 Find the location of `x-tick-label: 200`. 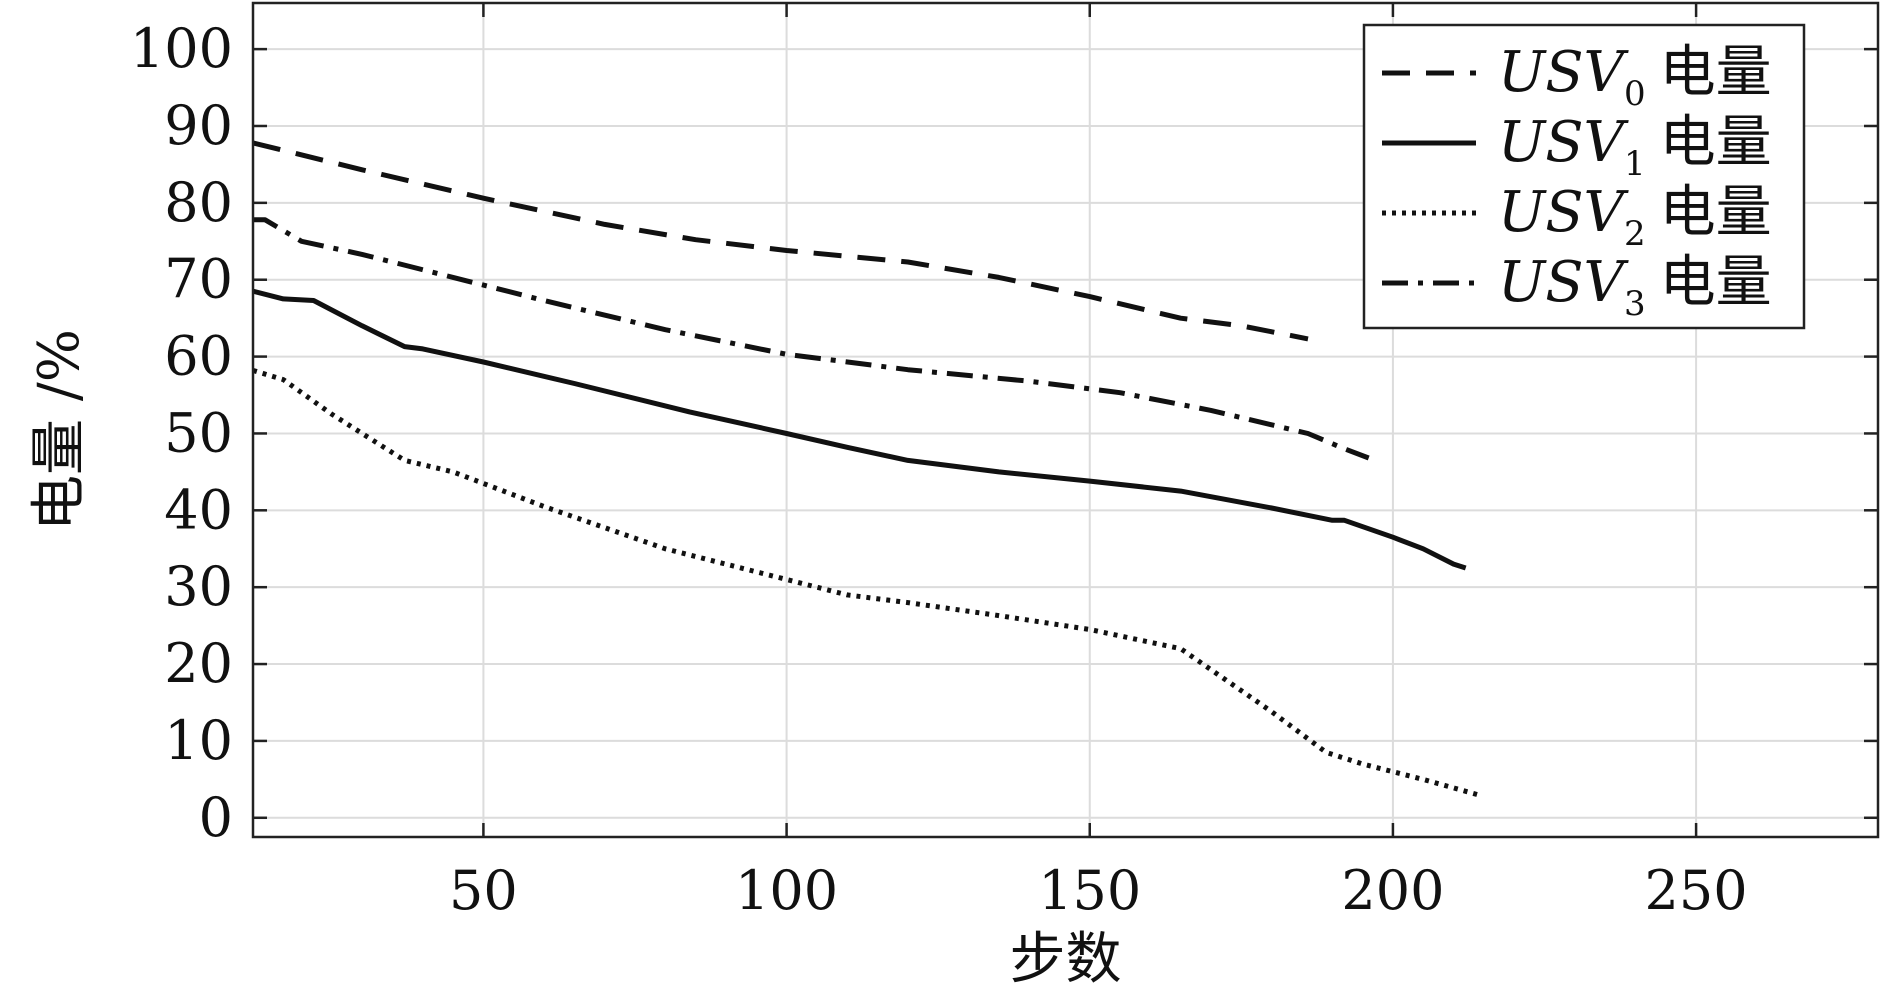

x-tick-label: 200 is located at coordinates (1392, 890).